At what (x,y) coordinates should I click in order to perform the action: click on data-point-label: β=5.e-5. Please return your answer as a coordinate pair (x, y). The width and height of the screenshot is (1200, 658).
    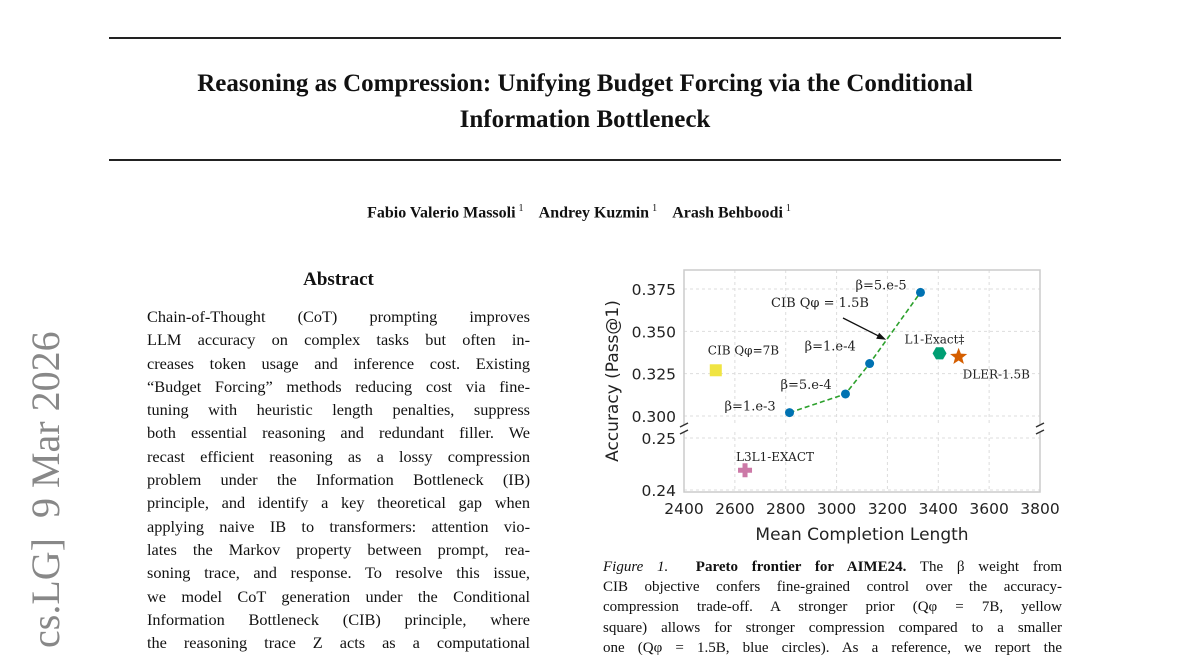
    Looking at the image, I should click on (880, 285).